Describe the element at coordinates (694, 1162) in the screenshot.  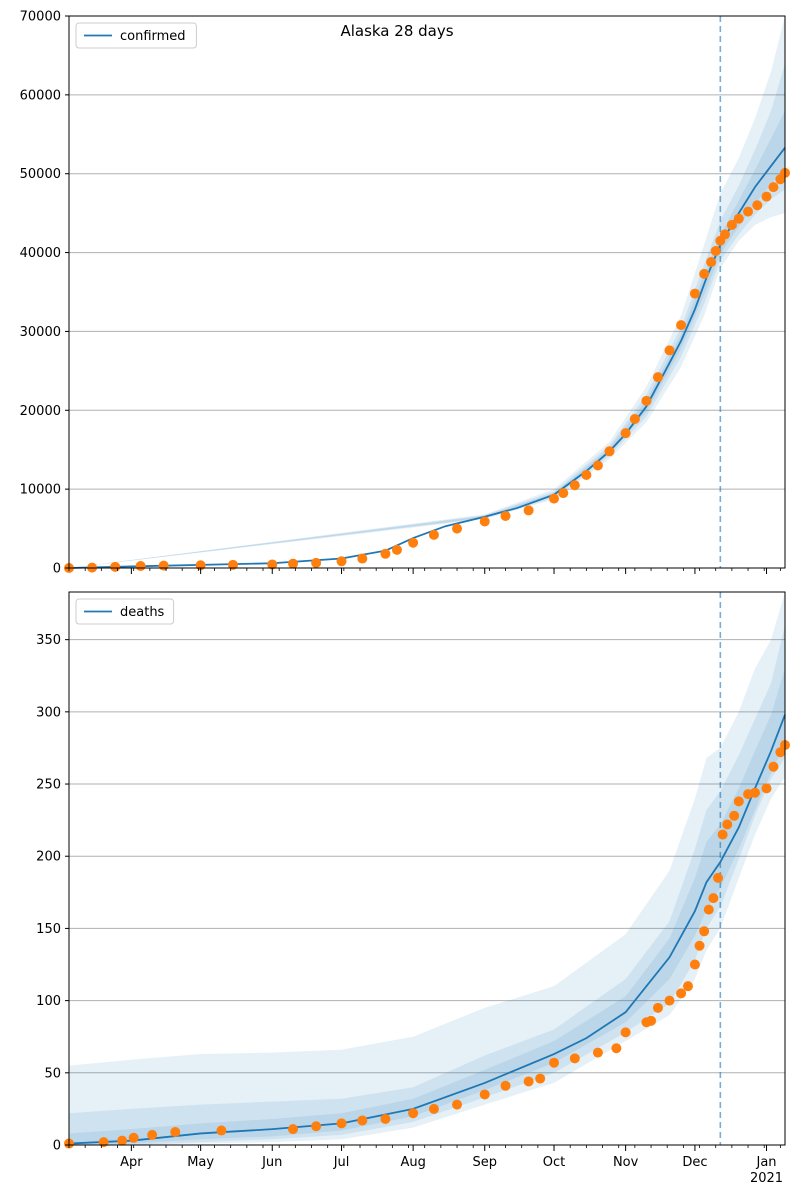
I see `x-tick-label: Dec` at that location.